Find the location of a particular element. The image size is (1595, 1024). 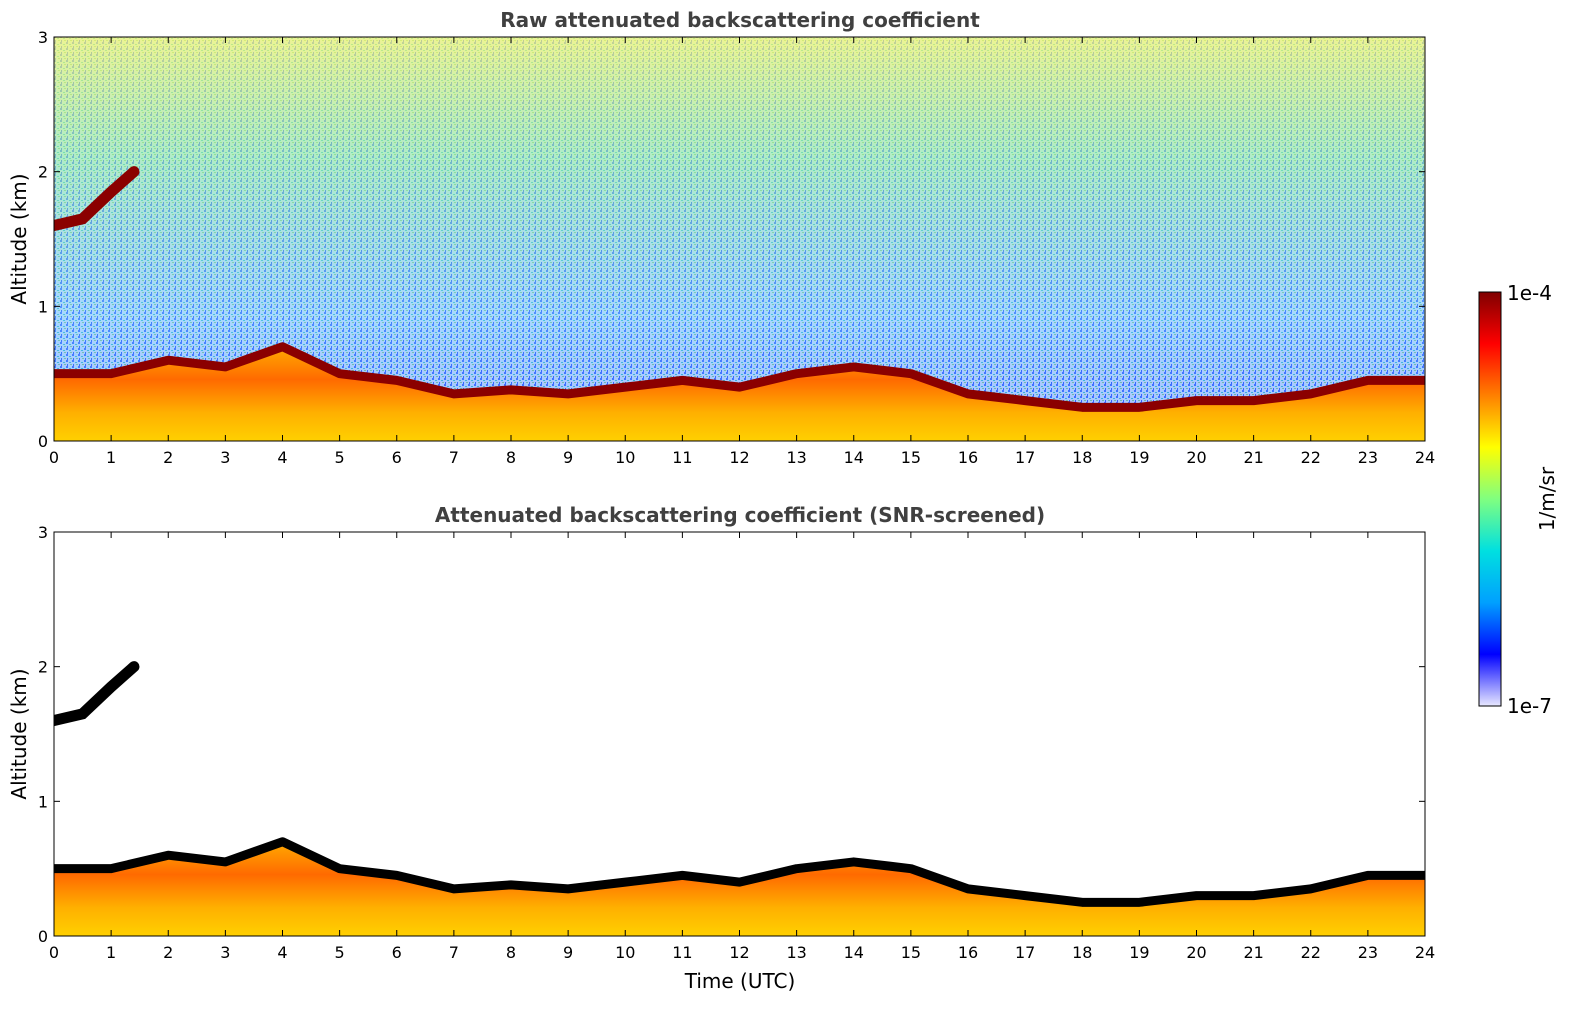

panel1-ylabel: Altitude (km) is located at coordinates (19, 238).